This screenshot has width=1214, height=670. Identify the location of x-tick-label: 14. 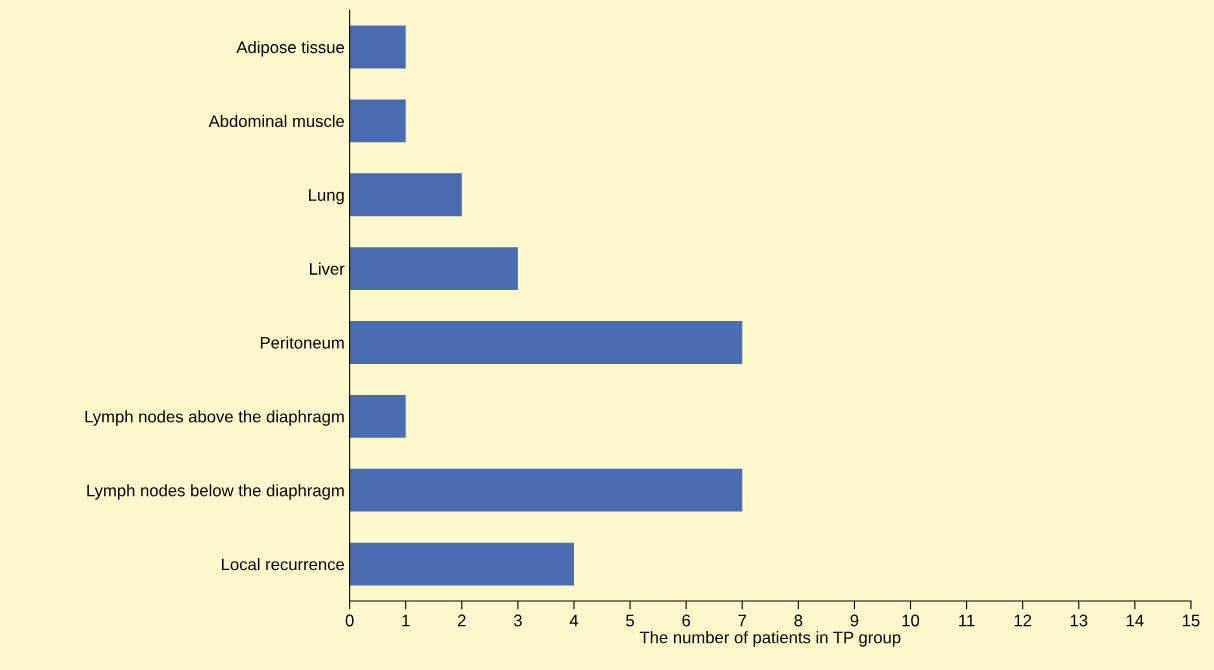
(1135, 620).